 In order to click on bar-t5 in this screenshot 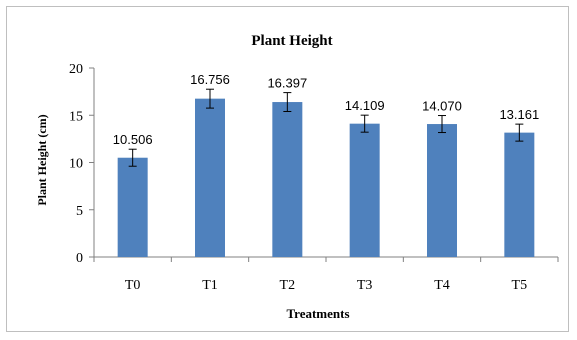, I will do `click(519, 194)`.